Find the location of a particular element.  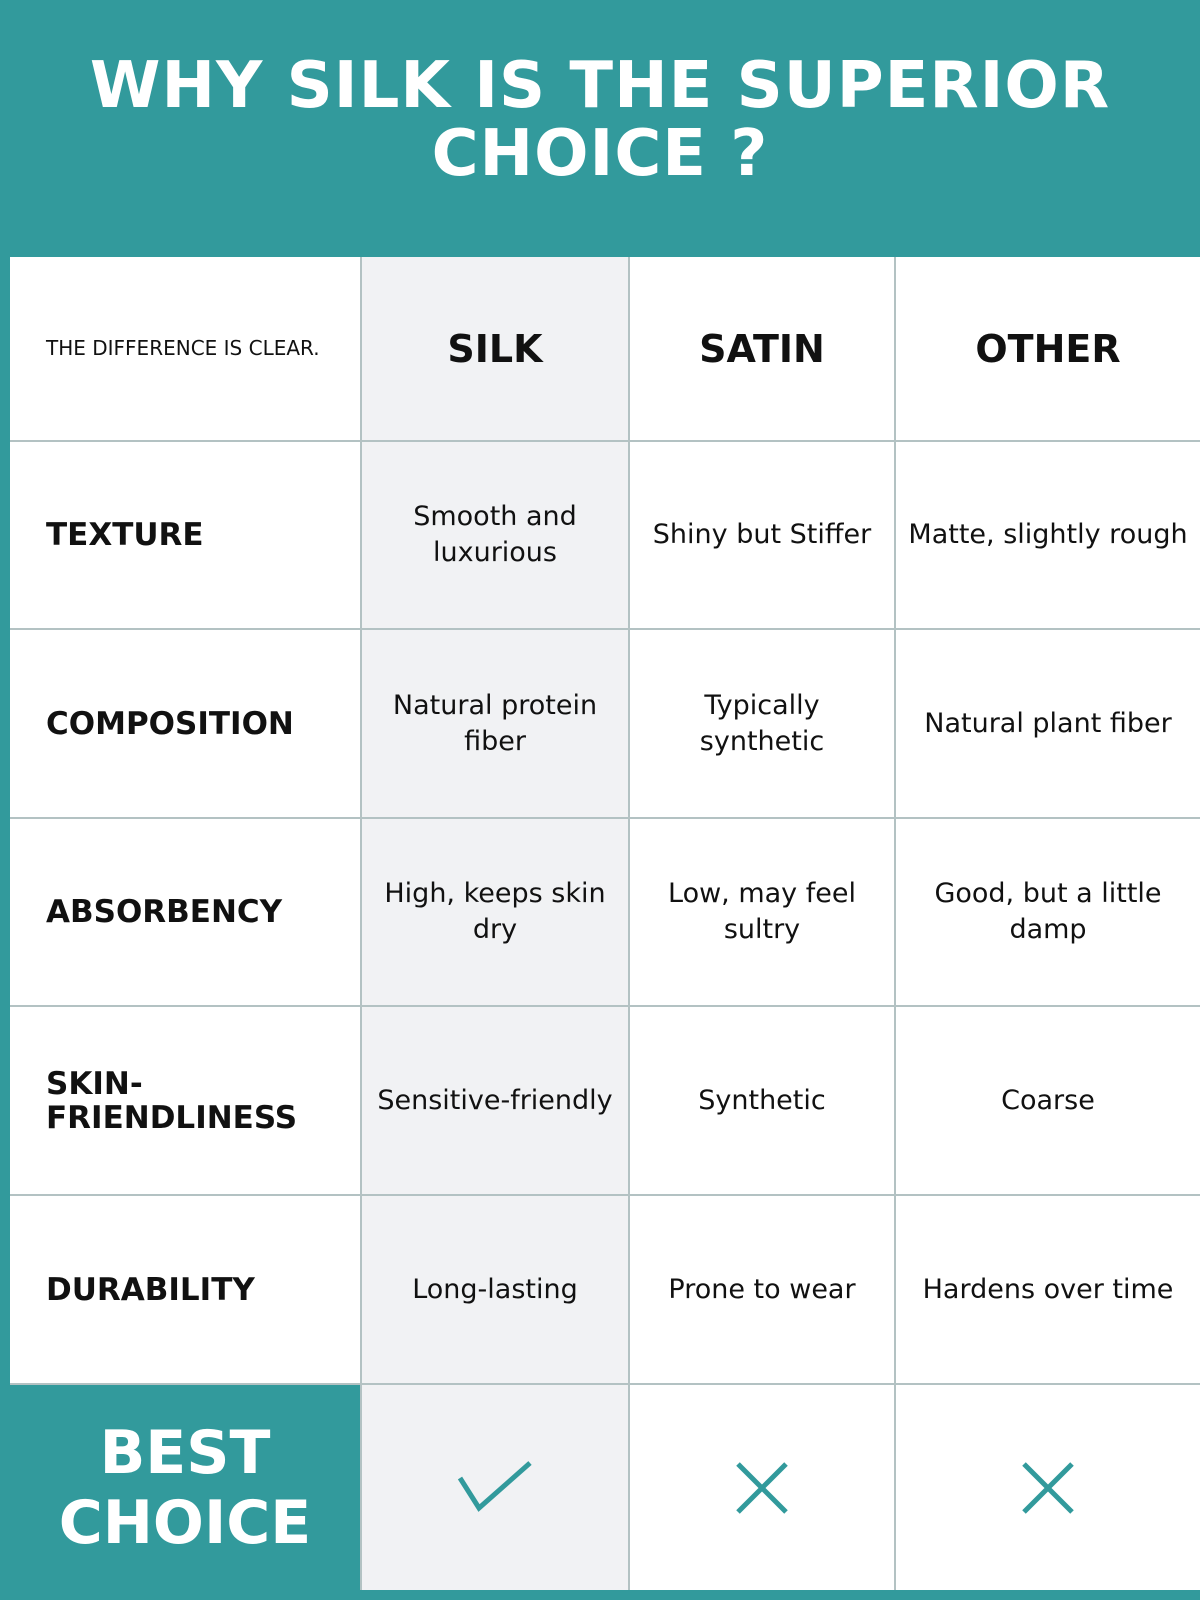

row-label: DURABILITY is located at coordinates (186, 1290).